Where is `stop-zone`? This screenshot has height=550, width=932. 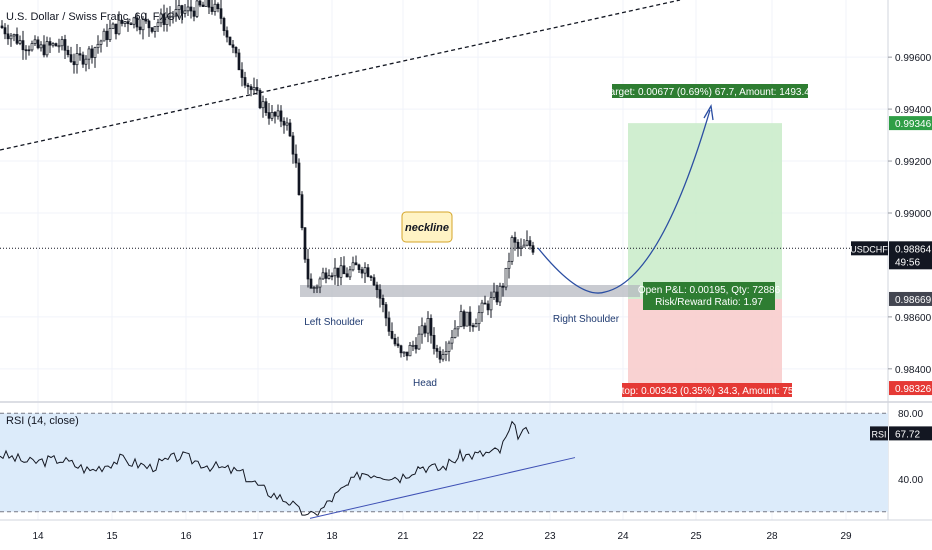
stop-zone is located at coordinates (705, 343).